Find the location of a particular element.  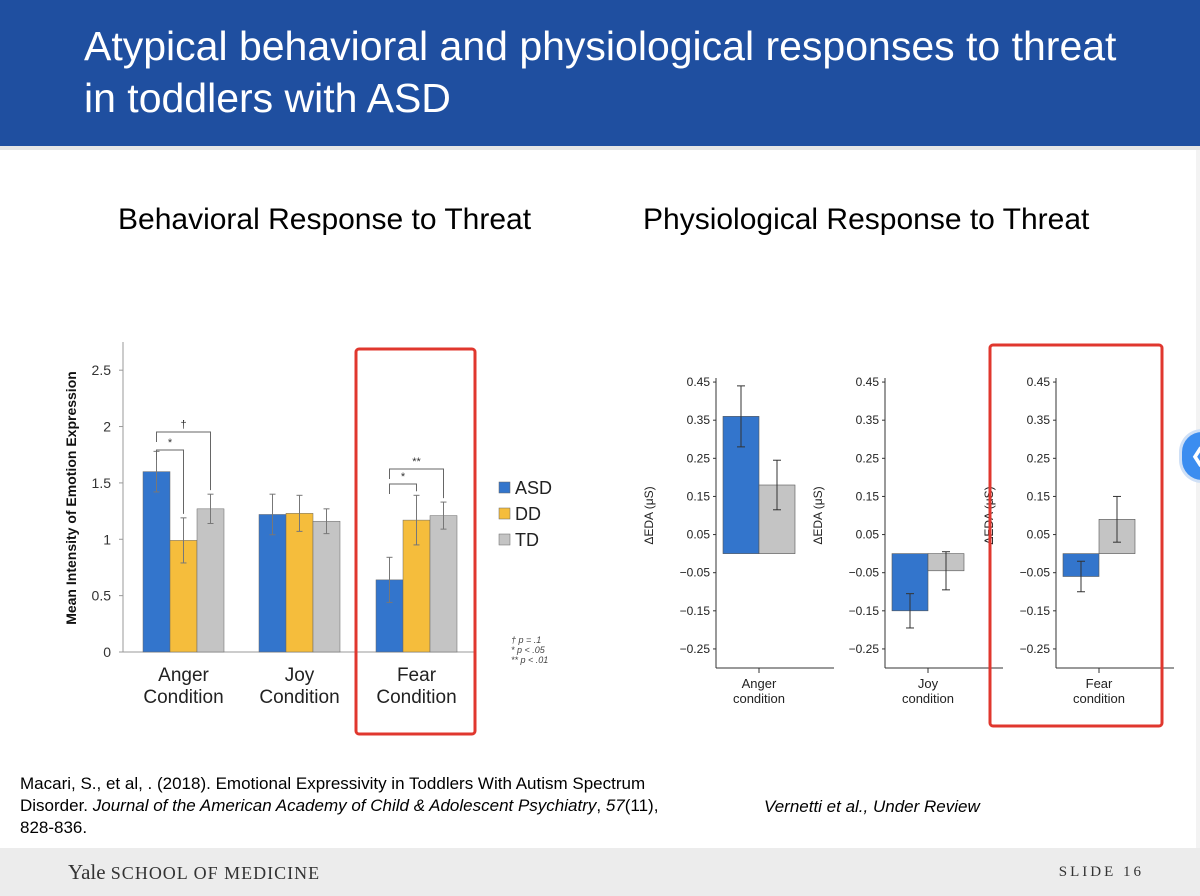

behavioral-chart-title: Behavioral Response to Threat is located at coordinates (325, 219).